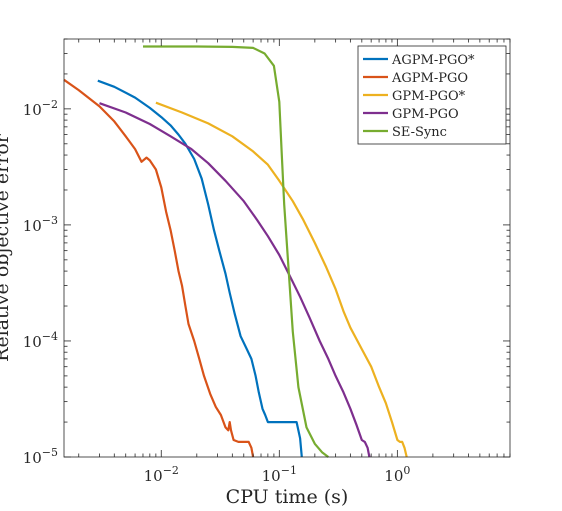 This screenshot has width=562, height=511. What do you see at coordinates (40, 224) in the screenshot?
I see `y-tick-label-3: 10⁻³` at bounding box center [40, 224].